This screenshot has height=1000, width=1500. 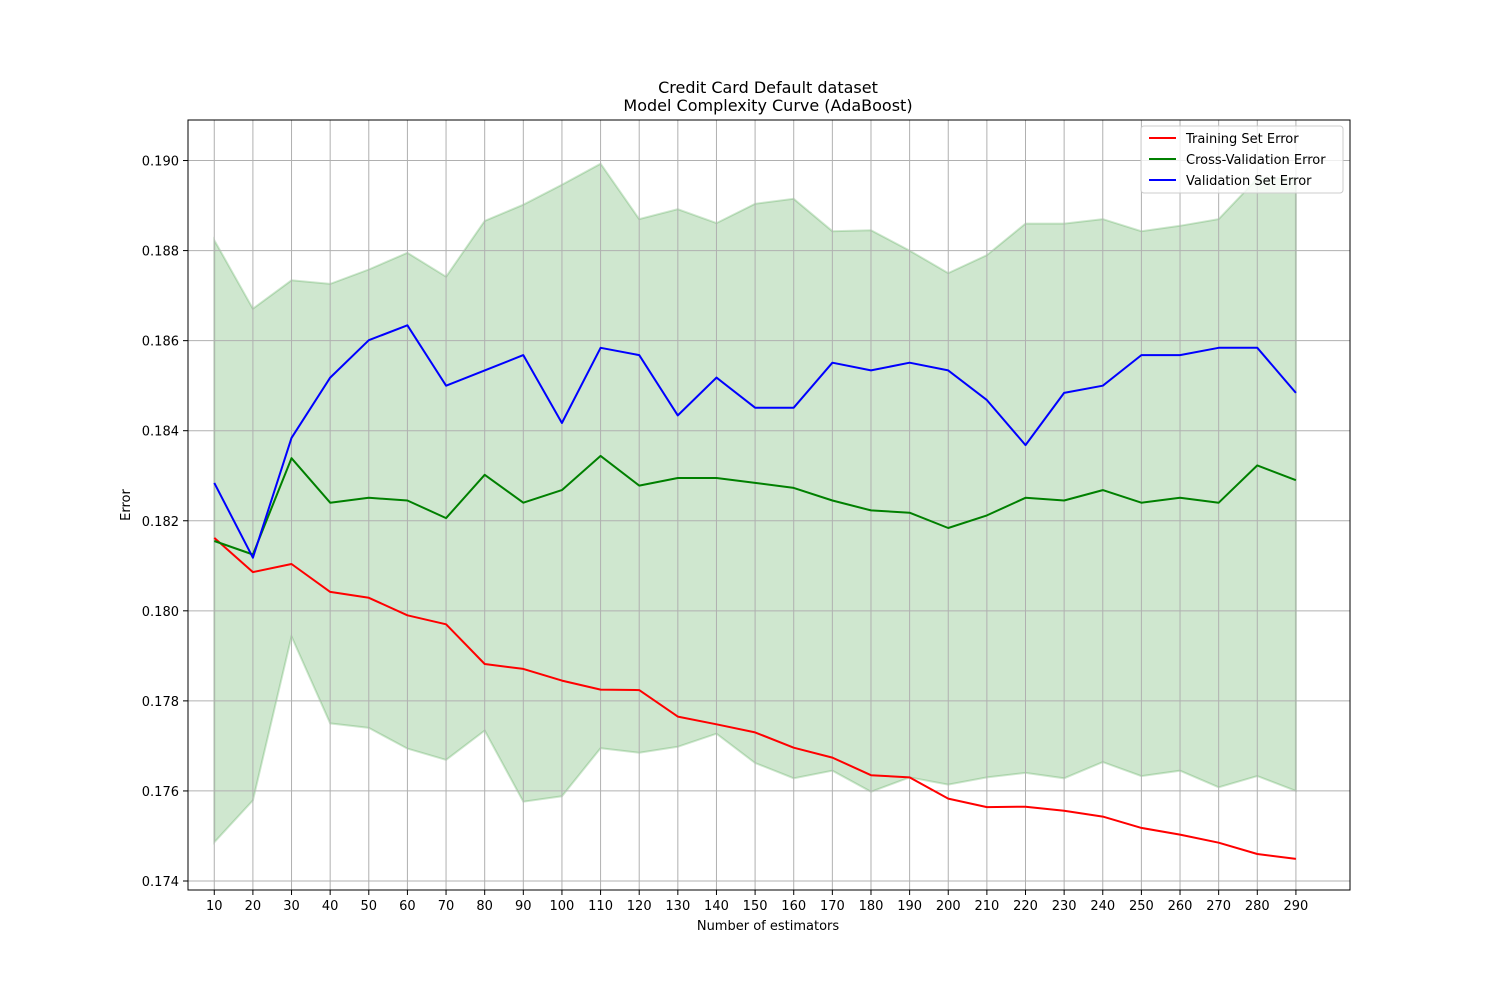 What do you see at coordinates (639, 906) in the screenshot?
I see `x-tick-label: 120` at bounding box center [639, 906].